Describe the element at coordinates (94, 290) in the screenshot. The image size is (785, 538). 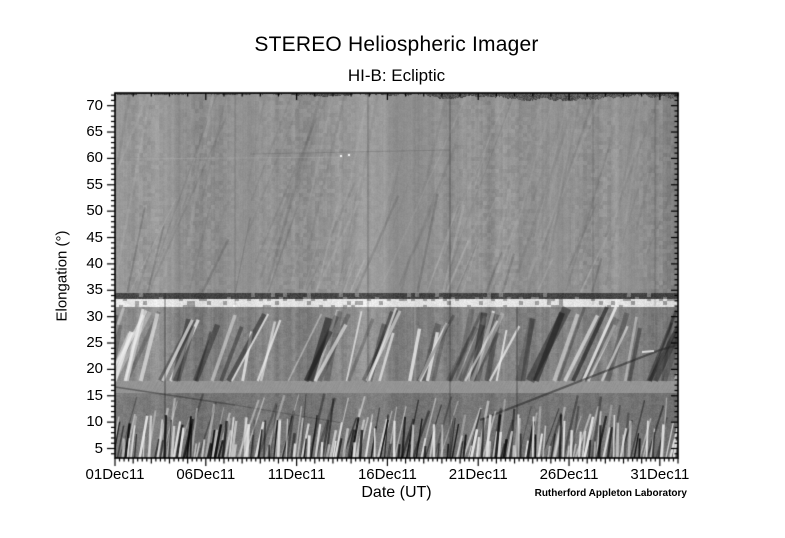
I see `y-tick-label: 35` at that location.